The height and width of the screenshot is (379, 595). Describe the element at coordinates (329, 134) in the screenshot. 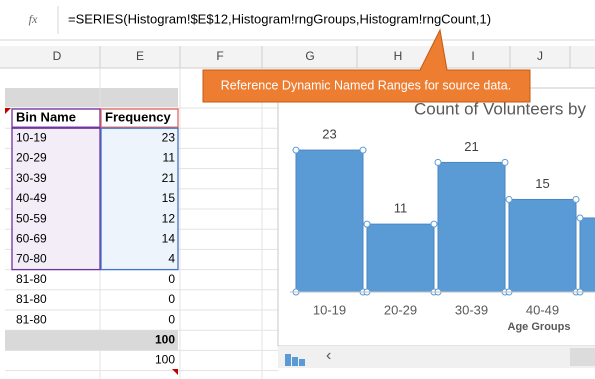

I see `data-label: 23` at that location.